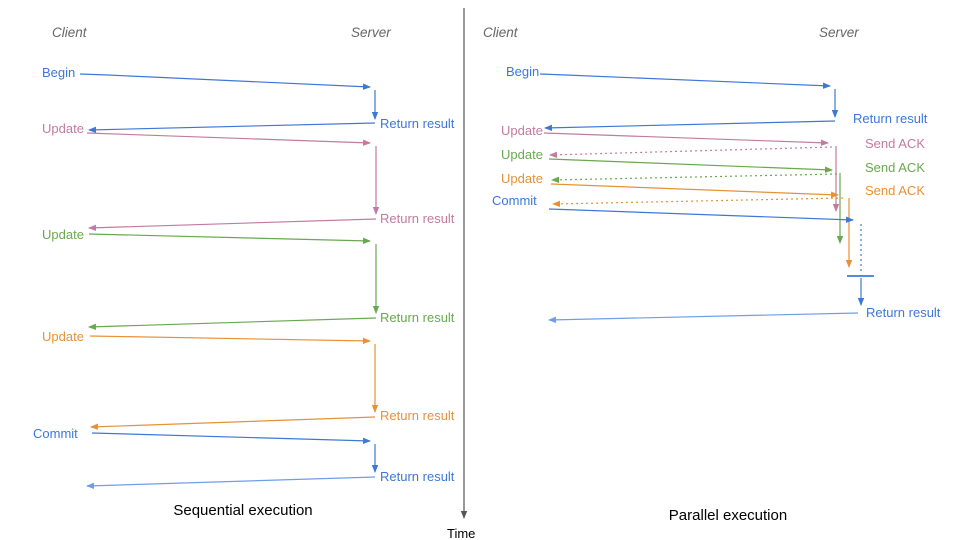 This screenshot has width=960, height=540. I want to click on seq-begin-label: Begin, so click(59, 72).